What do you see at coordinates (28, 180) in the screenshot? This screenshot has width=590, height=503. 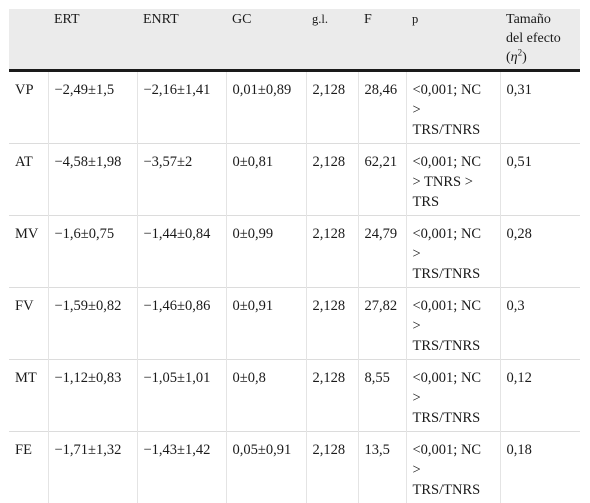 I see `row-label: AT` at bounding box center [28, 180].